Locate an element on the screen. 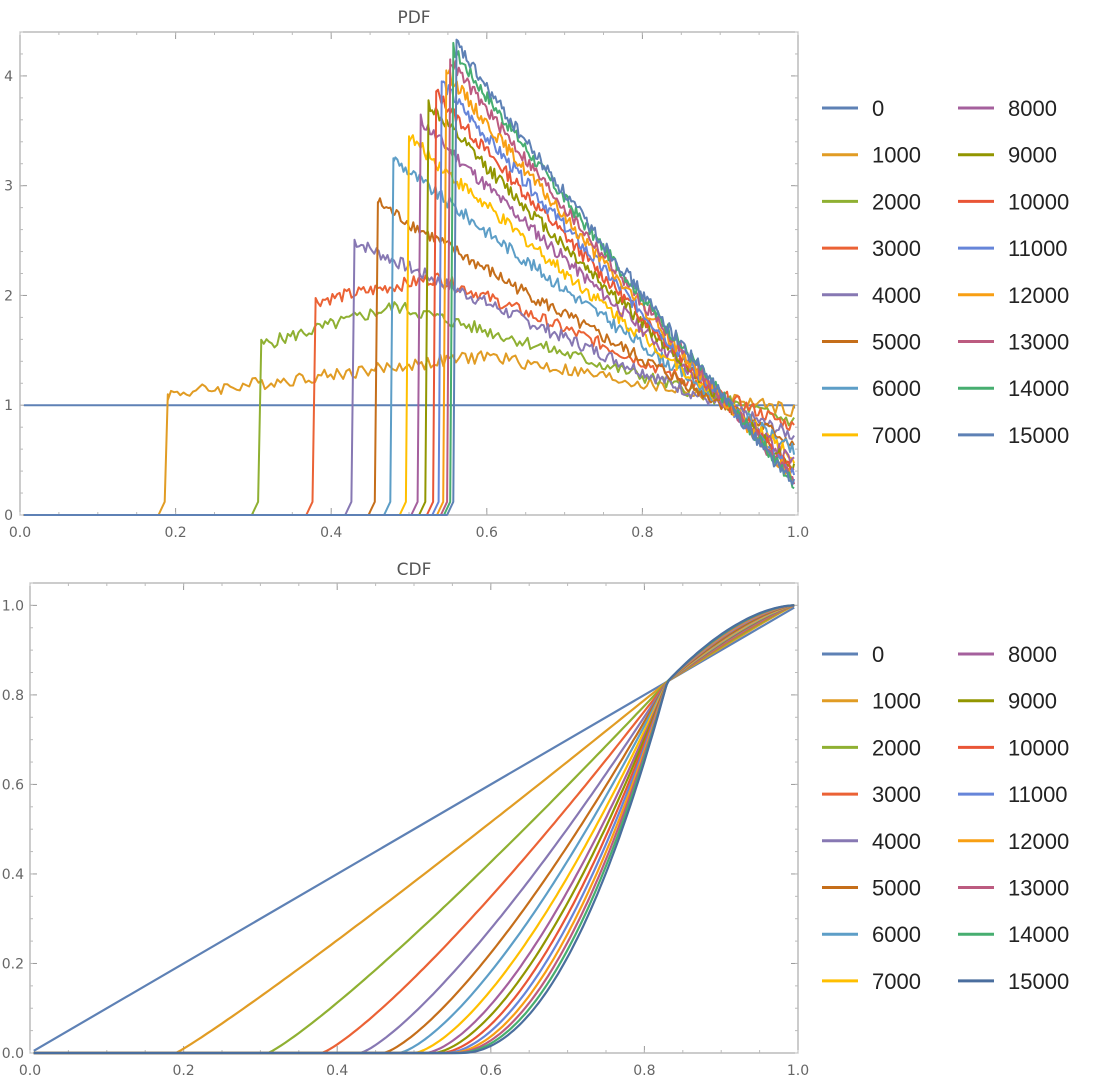 Image resolution: width=1102 pixels, height=1084 pixels. pdf-y-tick-label: 0 is located at coordinates (8, 516).